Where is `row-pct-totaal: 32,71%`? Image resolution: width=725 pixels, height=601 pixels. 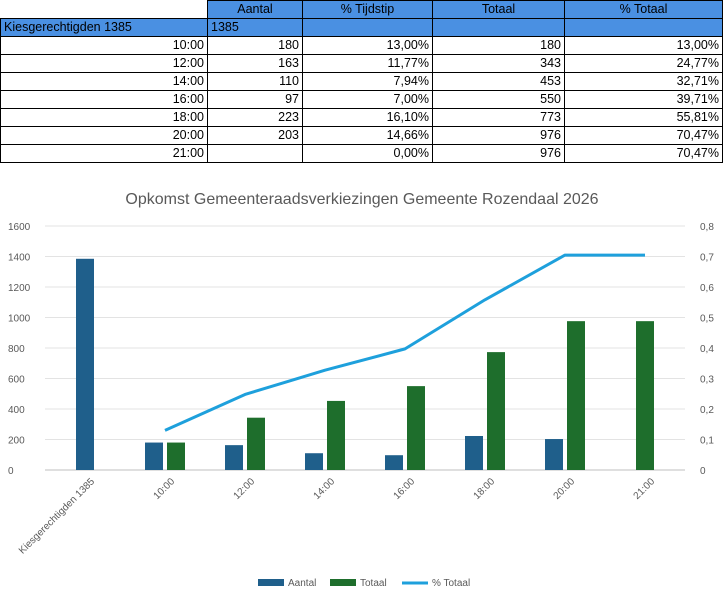 row-pct-totaal: 32,71% is located at coordinates (643, 81).